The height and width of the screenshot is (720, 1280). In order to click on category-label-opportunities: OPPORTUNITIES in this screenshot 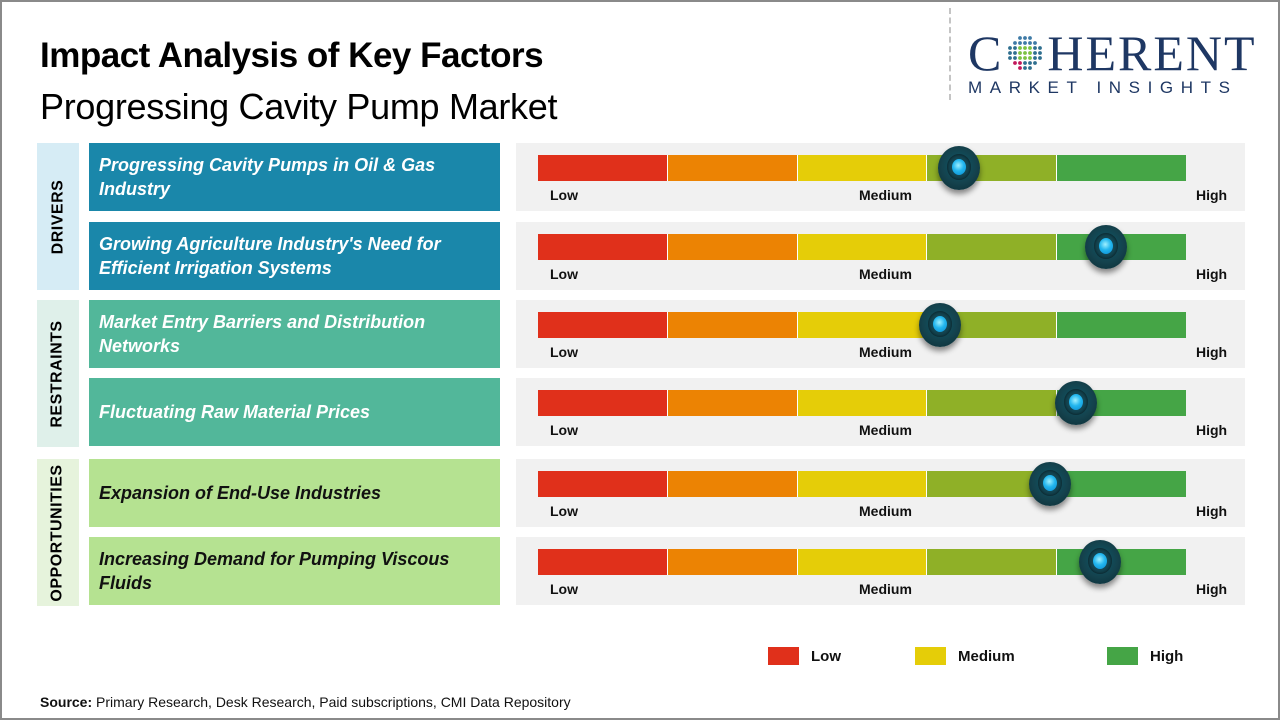, I will do `click(58, 532)`.